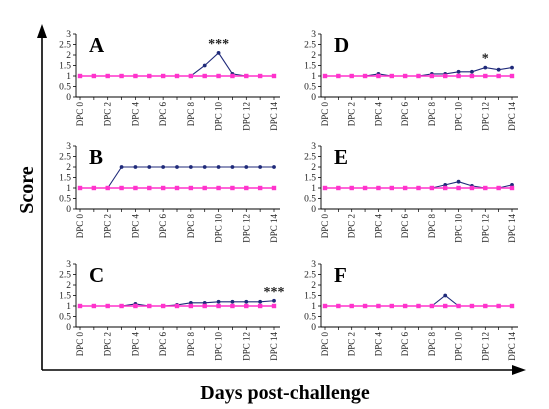 The image size is (549, 409). What do you see at coordinates (341, 45) in the screenshot?
I see `panel-label: D` at bounding box center [341, 45].